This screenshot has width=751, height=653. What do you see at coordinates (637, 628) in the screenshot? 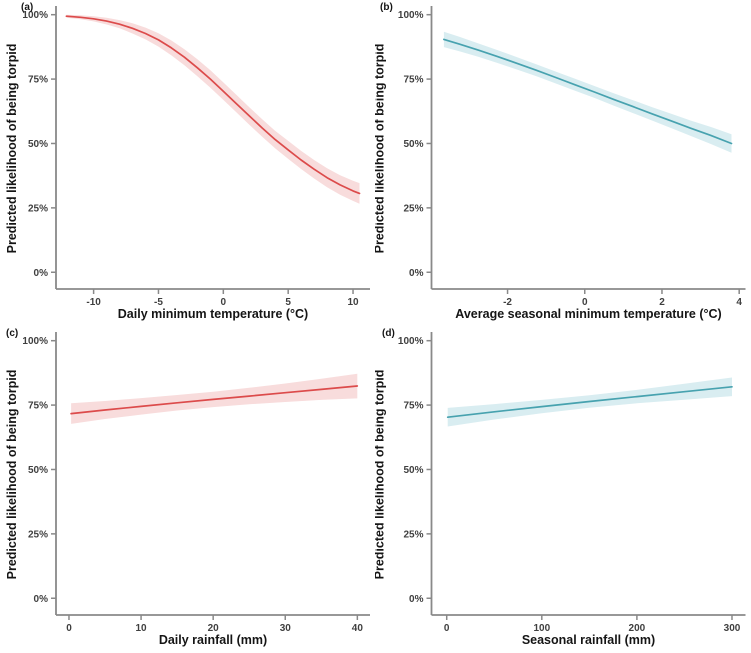
I see `x-tick-label: 200` at bounding box center [637, 628].